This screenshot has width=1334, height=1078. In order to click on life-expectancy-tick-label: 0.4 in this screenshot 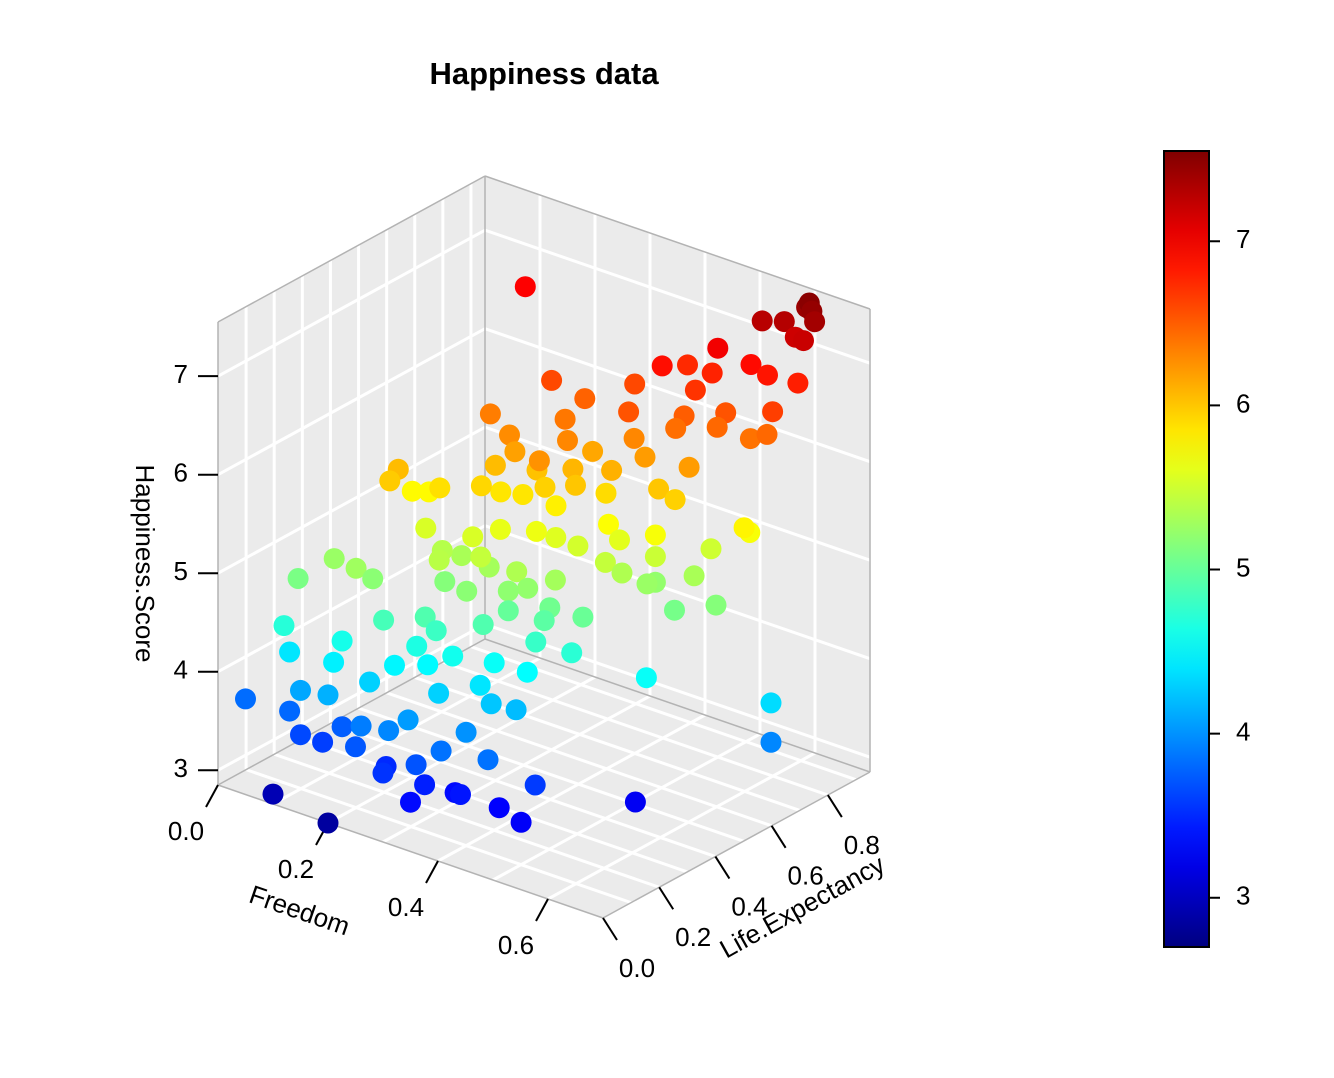, I will do `click(749, 906)`.